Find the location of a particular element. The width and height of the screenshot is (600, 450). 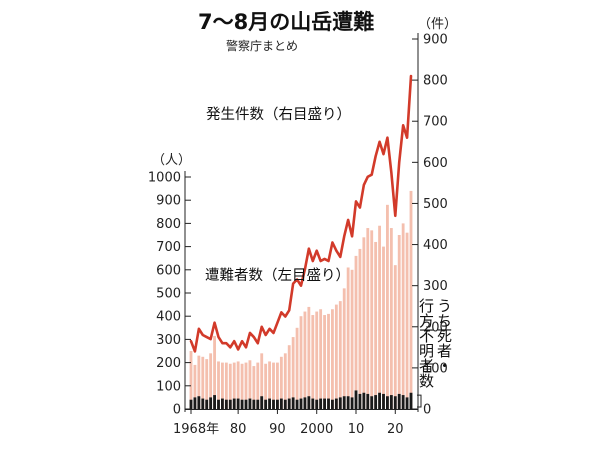

bar-total-2001 is located at coordinates (321, 359).